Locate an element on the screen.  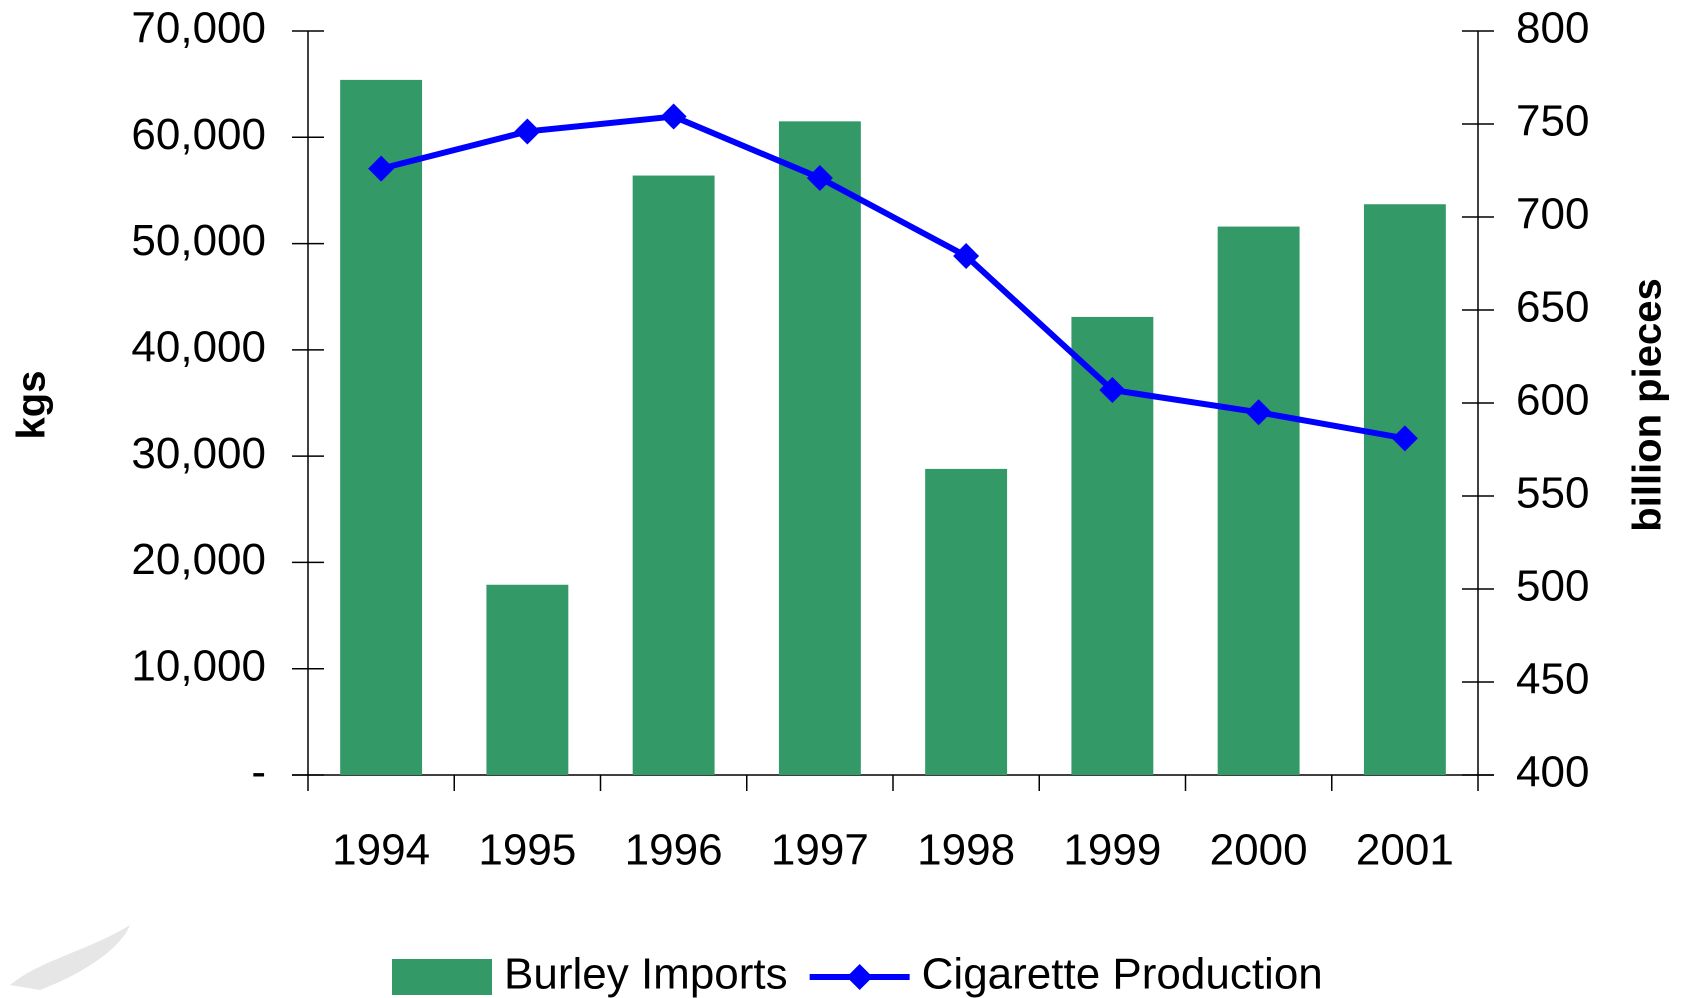
y2-tick-label: 650 is located at coordinates (1552, 307).